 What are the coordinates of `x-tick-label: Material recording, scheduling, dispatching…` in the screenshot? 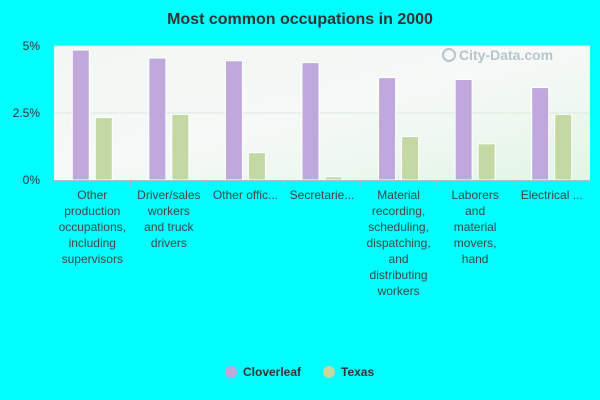 It's located at (399, 243).